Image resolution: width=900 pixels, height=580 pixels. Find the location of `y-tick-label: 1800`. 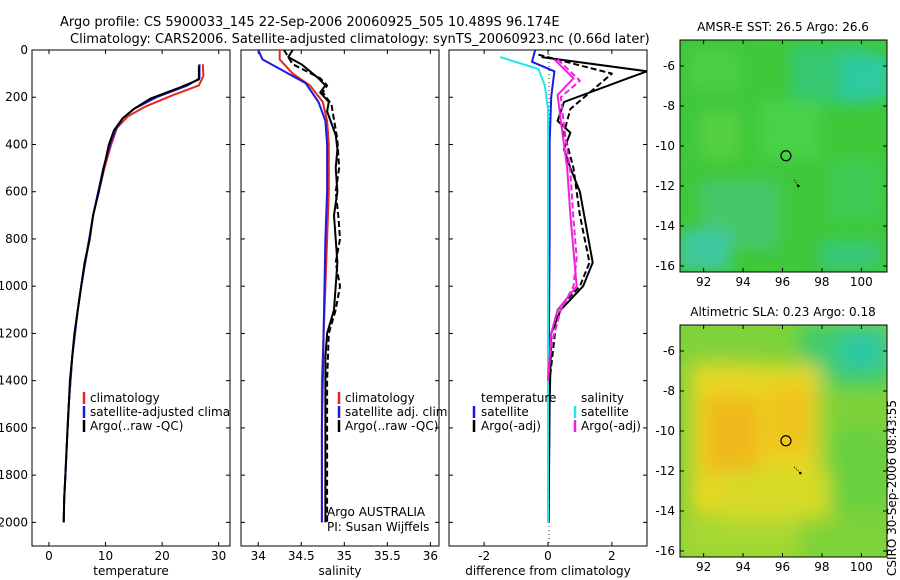

y-tick-label: 1800 is located at coordinates (14, 475).